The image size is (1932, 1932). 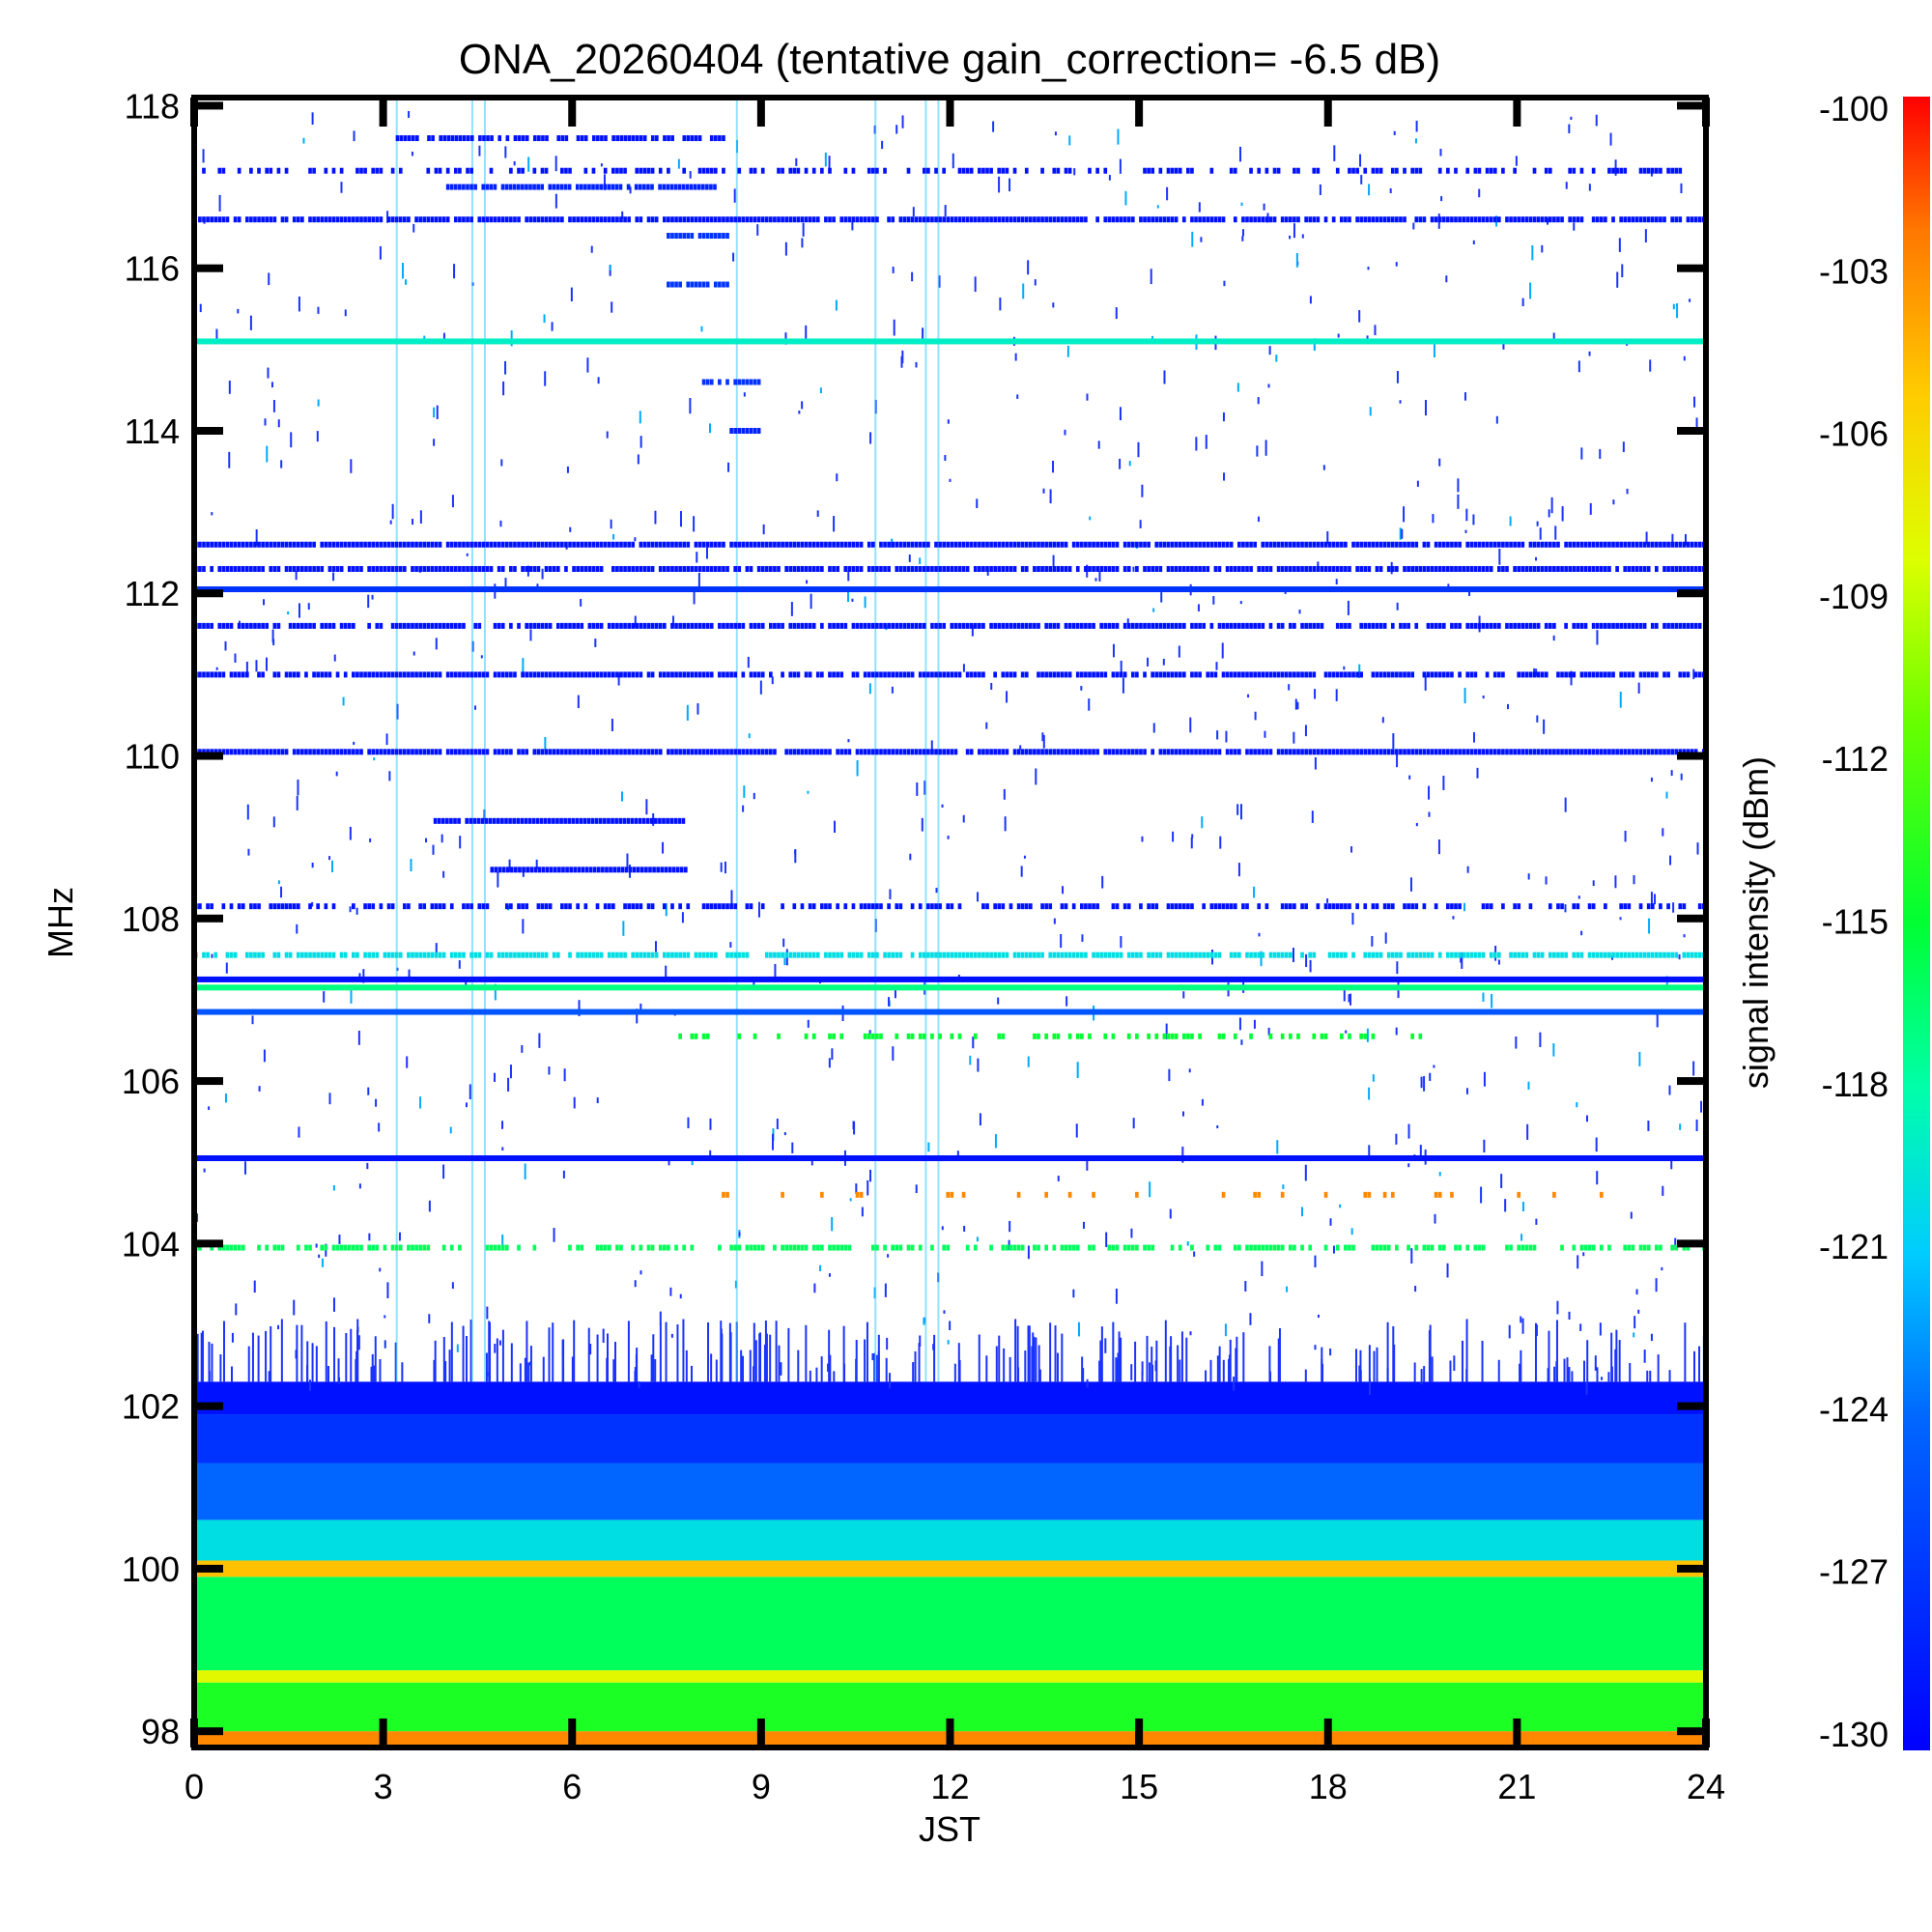 What do you see at coordinates (383, 1786) in the screenshot?
I see `x-tick-label: 3` at bounding box center [383, 1786].